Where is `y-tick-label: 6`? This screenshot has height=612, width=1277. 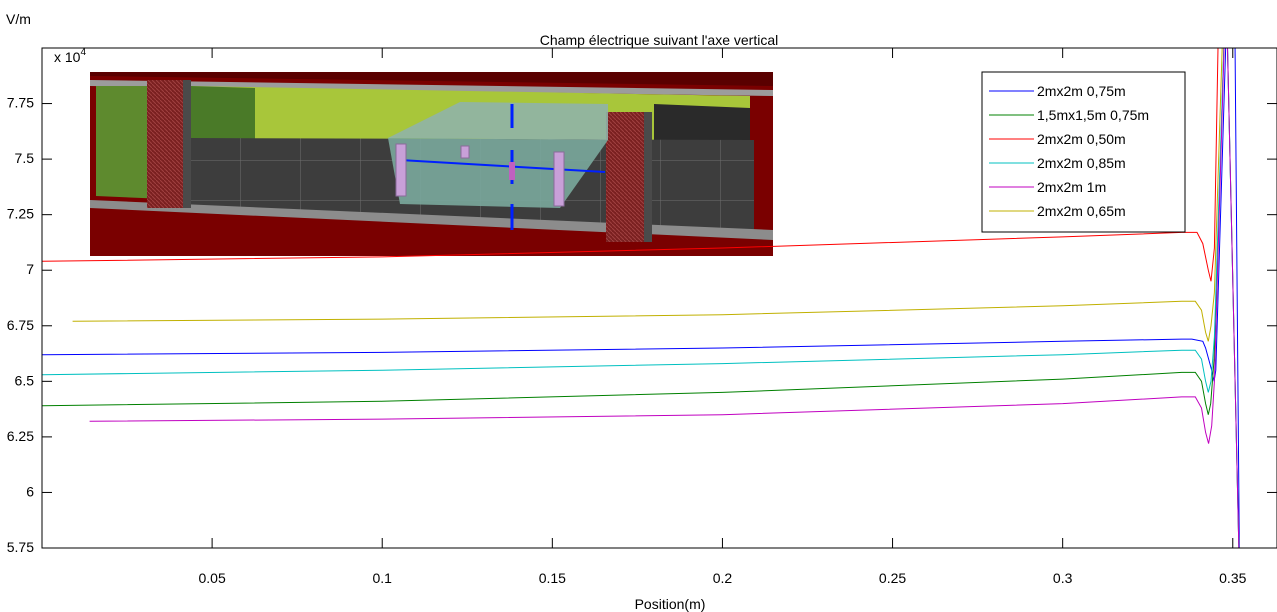
y-tick-label: 6 is located at coordinates (30, 491).